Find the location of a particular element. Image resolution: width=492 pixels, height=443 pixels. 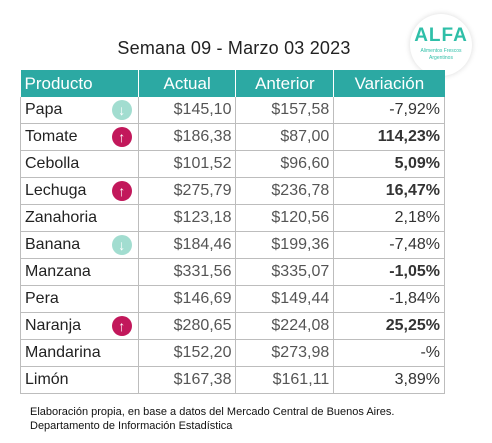

cell-actual-text: $123,18 is located at coordinates (202, 217).